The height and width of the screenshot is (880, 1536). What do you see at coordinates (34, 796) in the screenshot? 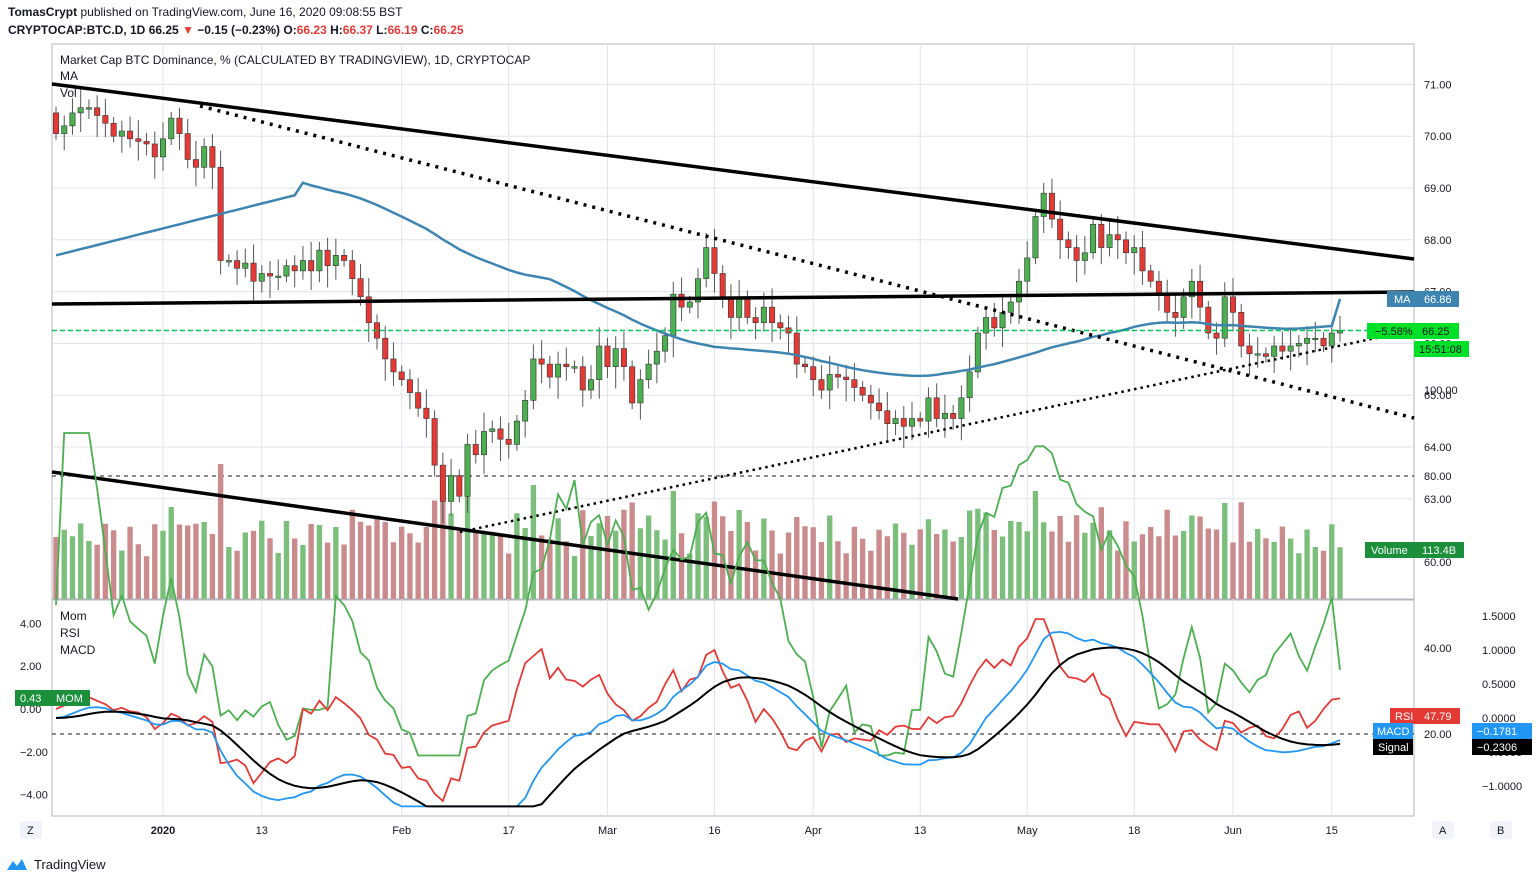
I see `mom-tick-label: −4.00` at bounding box center [34, 796].